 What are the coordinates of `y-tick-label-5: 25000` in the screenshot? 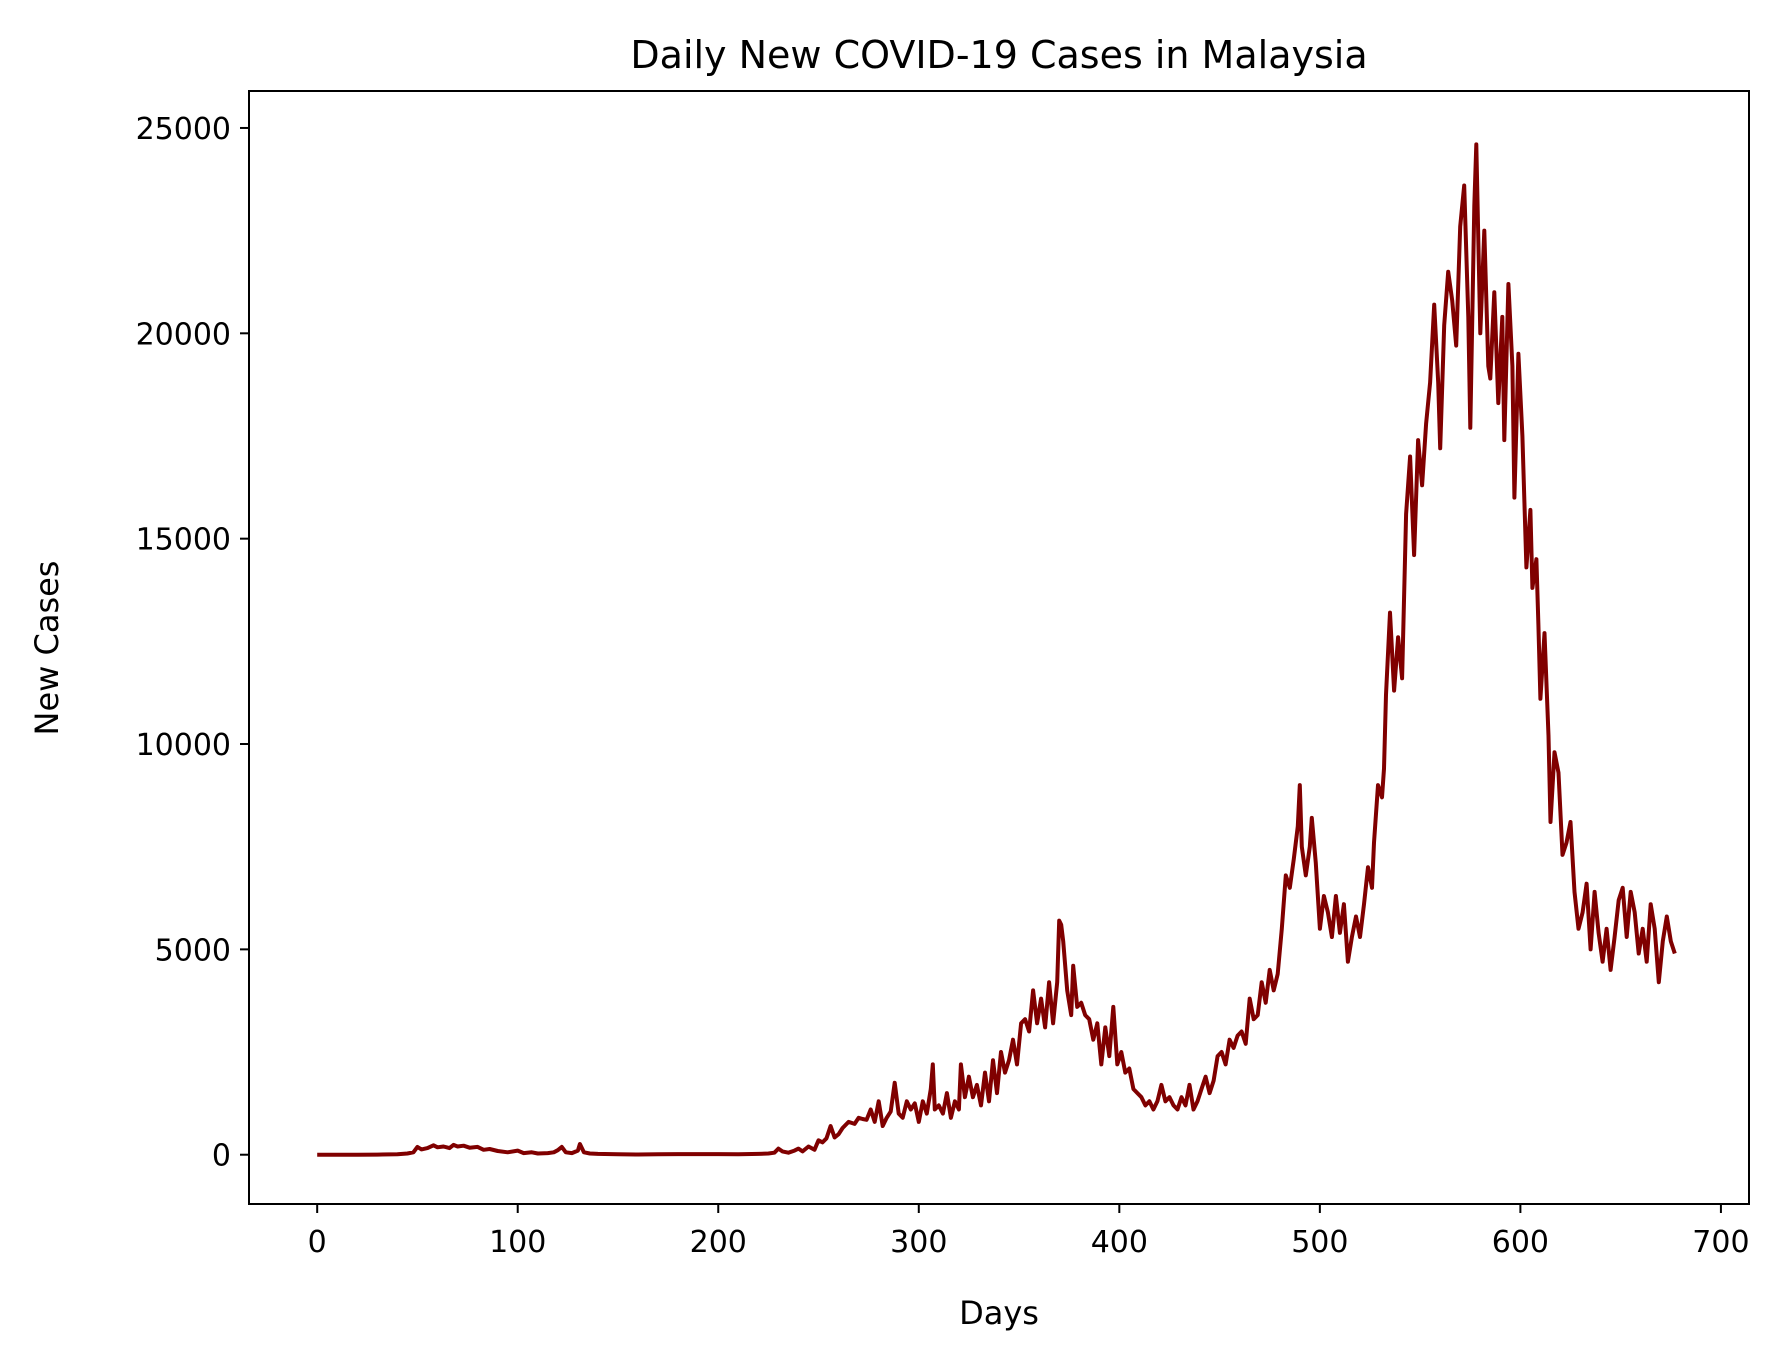 It's located at (183, 129).